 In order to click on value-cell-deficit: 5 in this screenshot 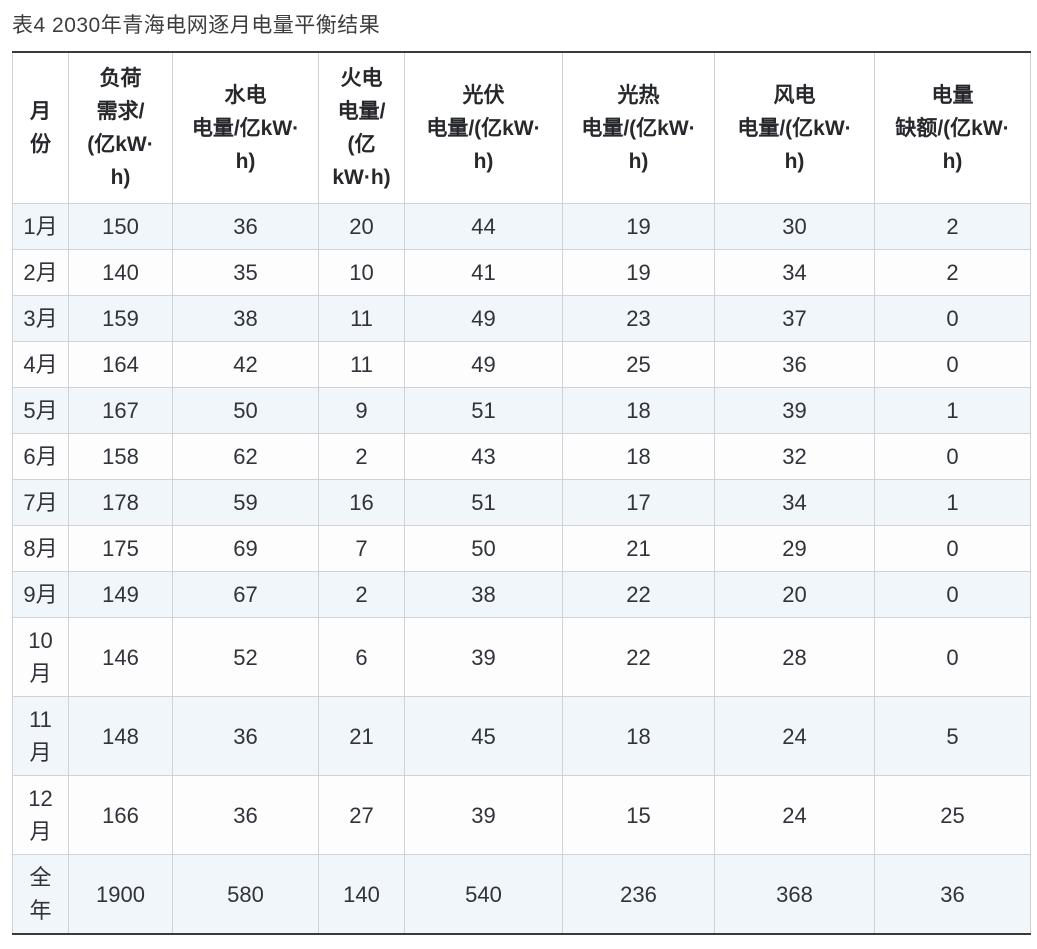, I will do `click(952, 736)`.